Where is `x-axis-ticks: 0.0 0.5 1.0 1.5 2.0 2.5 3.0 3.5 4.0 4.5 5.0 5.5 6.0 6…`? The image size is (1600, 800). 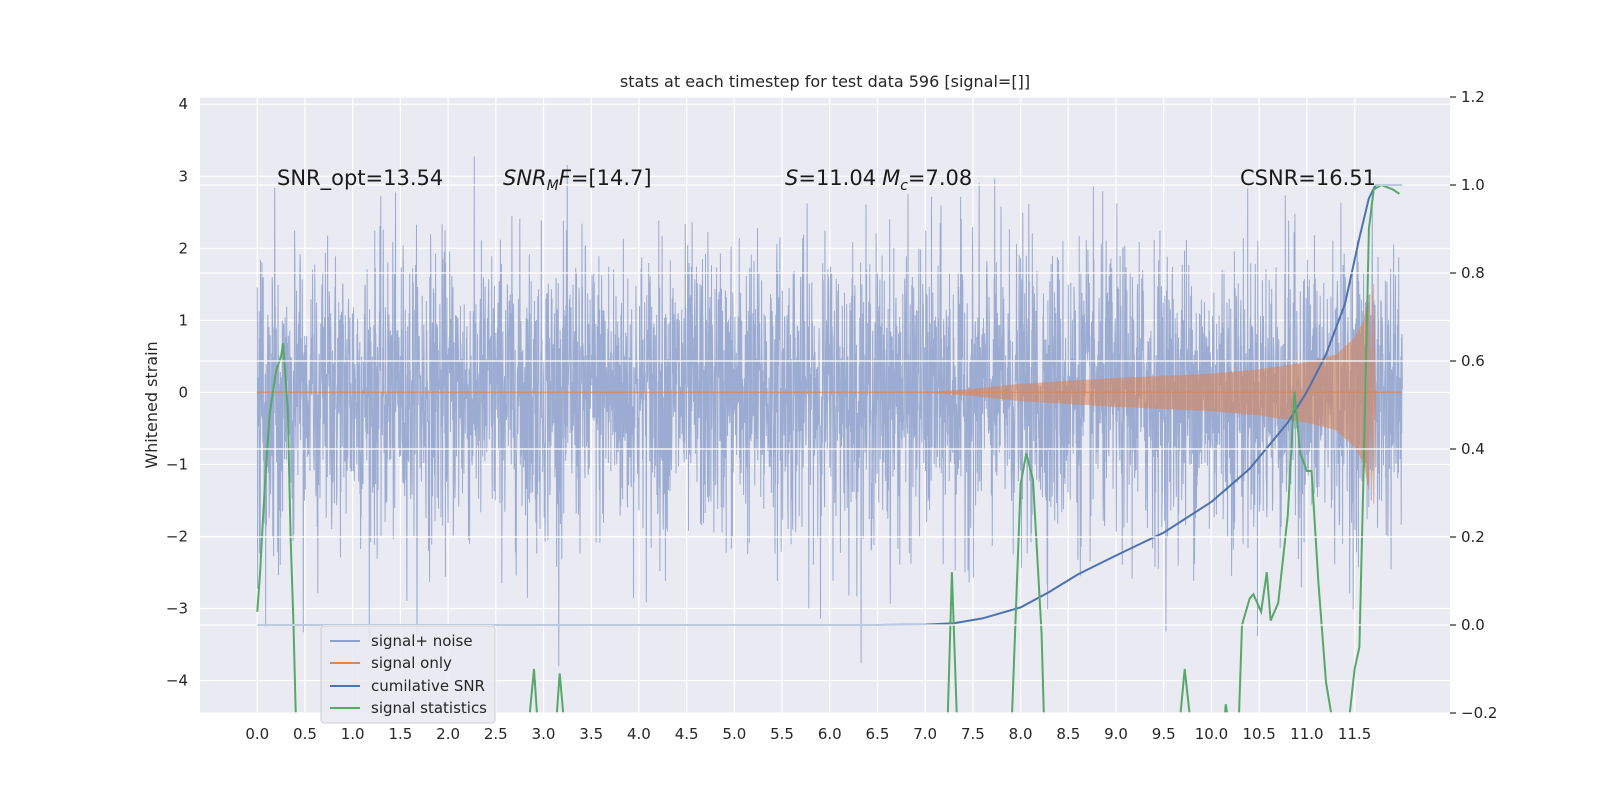
x-axis-ticks: 0.0 0.5 1.0 1.5 2.0 2.5 3.0 3.5 4.0 4.5 5.0 5.5 6.0 6… is located at coordinates (808, 734).